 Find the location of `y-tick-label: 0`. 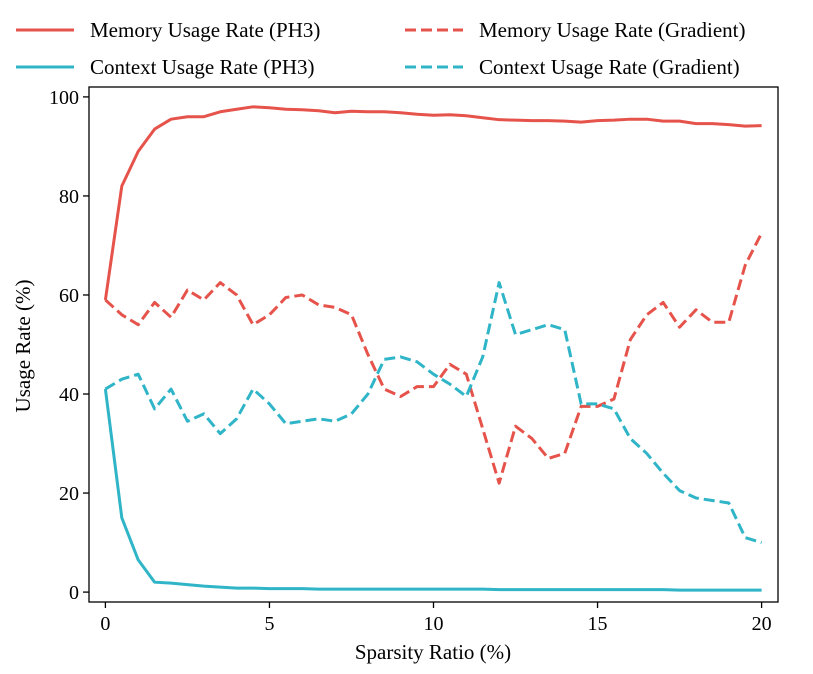

y-tick-label: 0 is located at coordinates (74, 593).